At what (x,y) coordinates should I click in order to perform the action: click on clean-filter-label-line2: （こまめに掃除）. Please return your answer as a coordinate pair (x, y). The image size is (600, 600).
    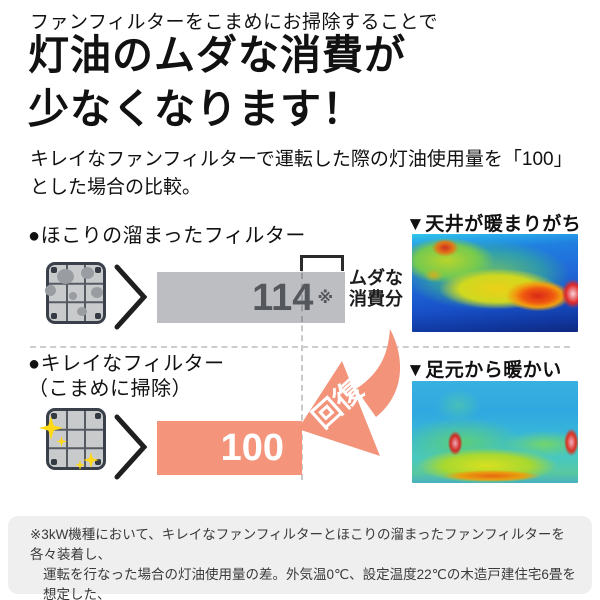
    Looking at the image, I should click on (110, 389).